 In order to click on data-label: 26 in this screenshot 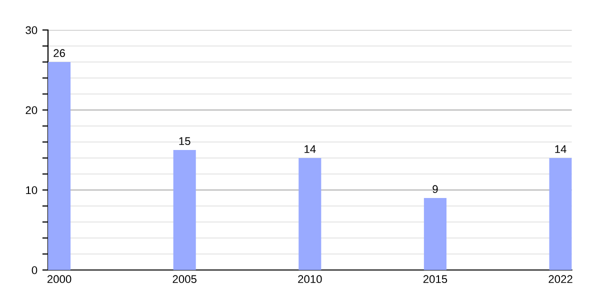, I will do `click(59, 53)`.